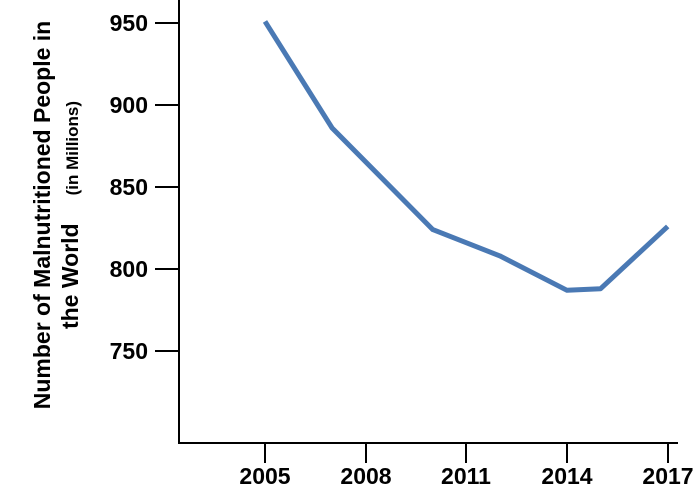  Describe the element at coordinates (42, 215) in the screenshot. I see `y-axis-title-line1: Number of Malnutritioned People in` at that location.